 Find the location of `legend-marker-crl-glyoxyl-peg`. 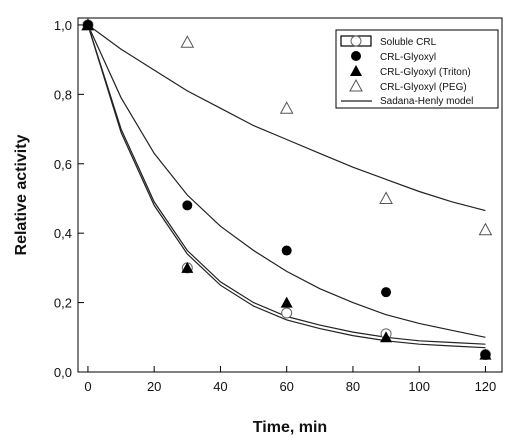

legend-marker-crl-glyoxyl-peg is located at coordinates (356, 85).